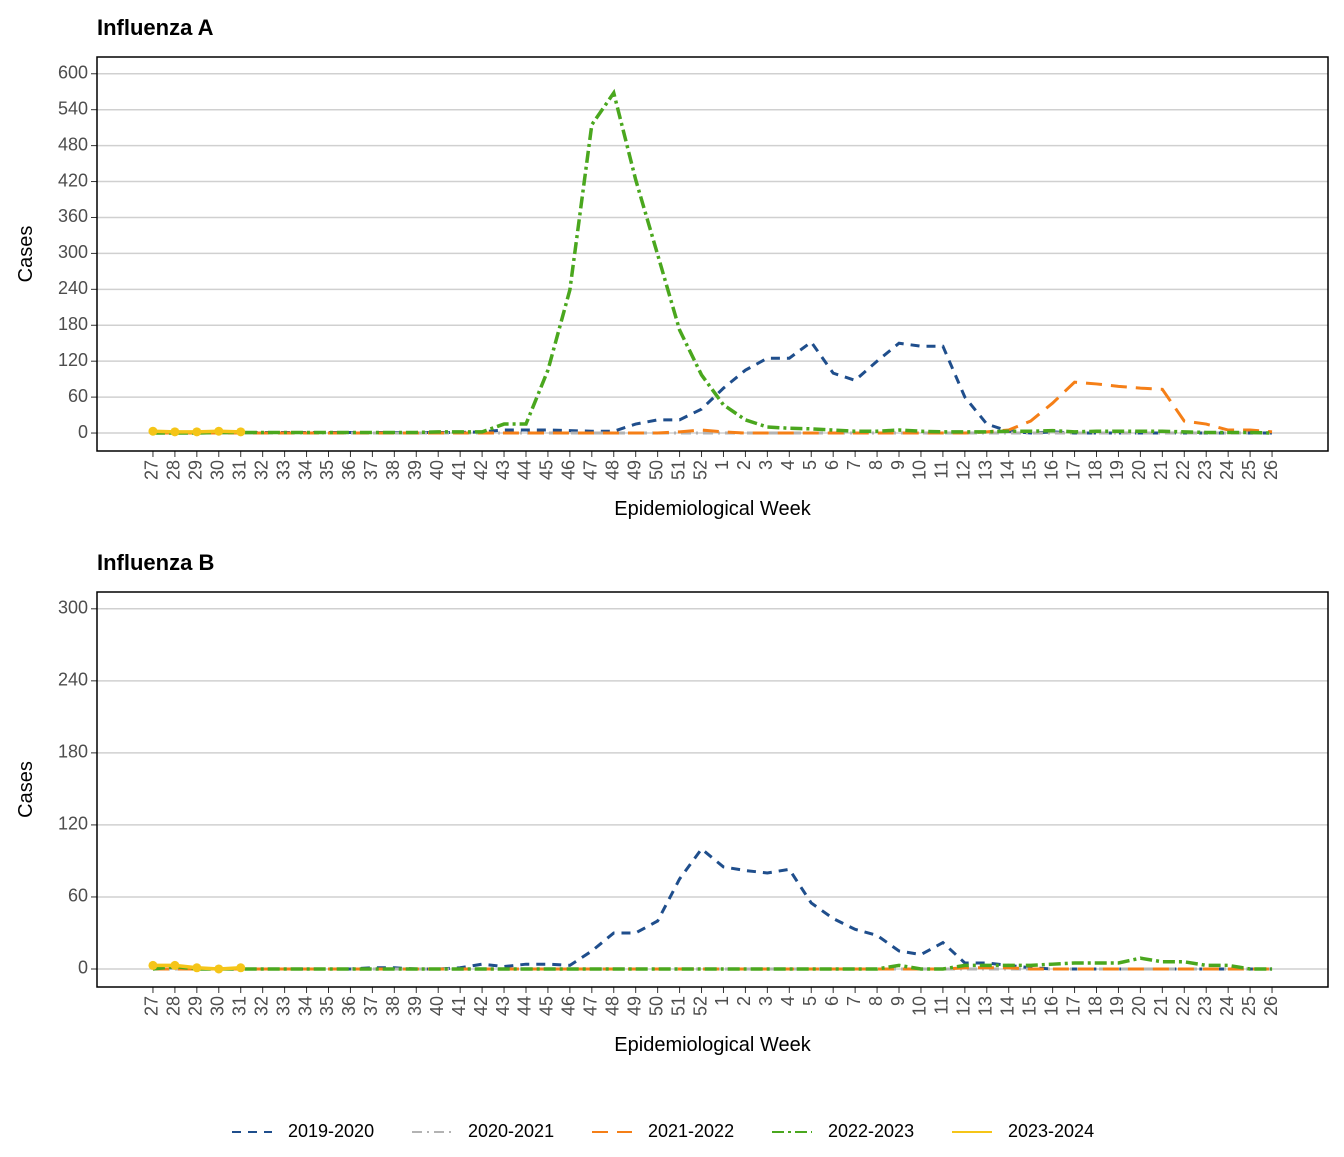 This screenshot has width=1344, height=1157. What do you see at coordinates (437, 470) in the screenshot?
I see `x-tick-label: 40` at bounding box center [437, 470].